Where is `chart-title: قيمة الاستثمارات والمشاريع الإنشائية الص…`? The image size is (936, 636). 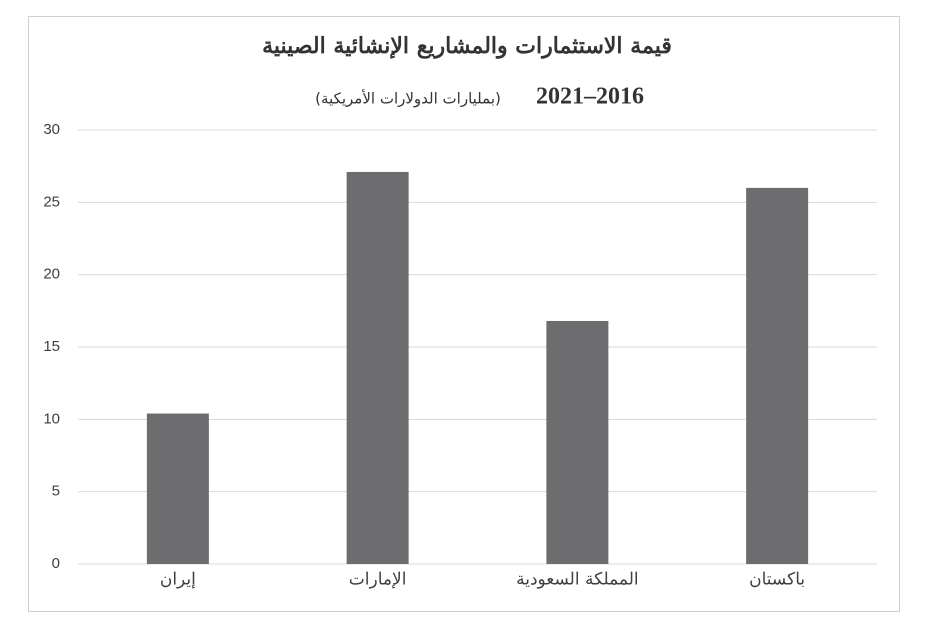 chart-title: قيمة الاستثمارات والمشاريع الإنشائية الص… is located at coordinates (467, 46).